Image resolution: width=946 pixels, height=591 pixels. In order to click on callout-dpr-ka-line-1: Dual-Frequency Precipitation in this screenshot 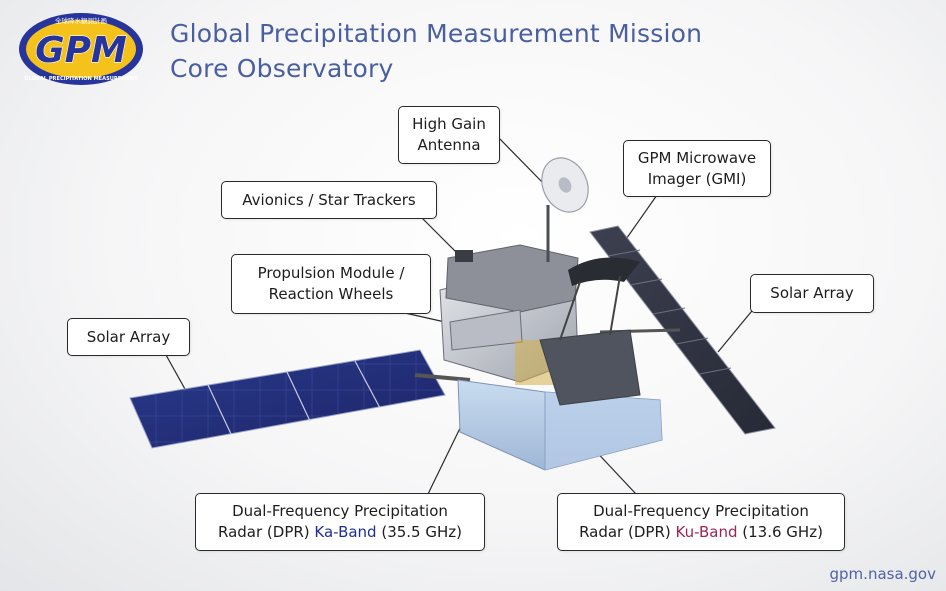, I will do `click(340, 511)`.